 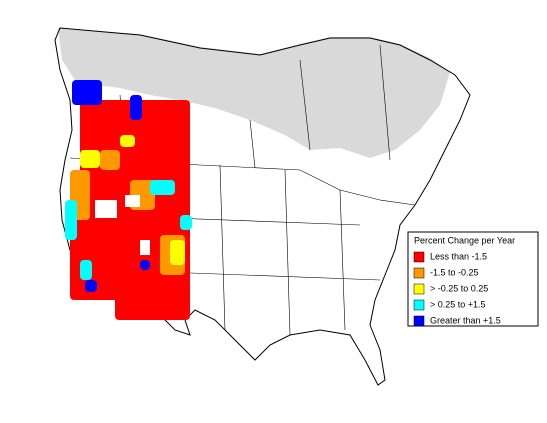 What do you see at coordinates (458, 256) in the screenshot?
I see `legend-label: Less than -1.5` at bounding box center [458, 256].